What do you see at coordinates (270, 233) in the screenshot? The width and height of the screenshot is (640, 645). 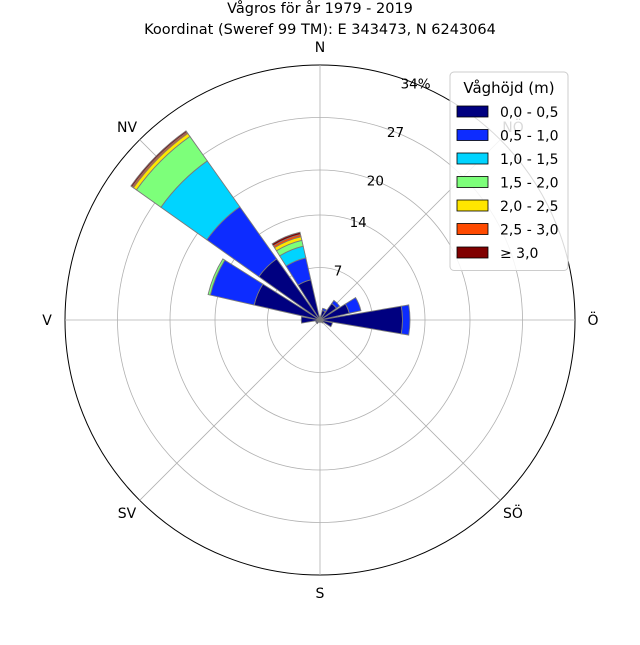 I see `rose-bars` at bounding box center [270, 233].